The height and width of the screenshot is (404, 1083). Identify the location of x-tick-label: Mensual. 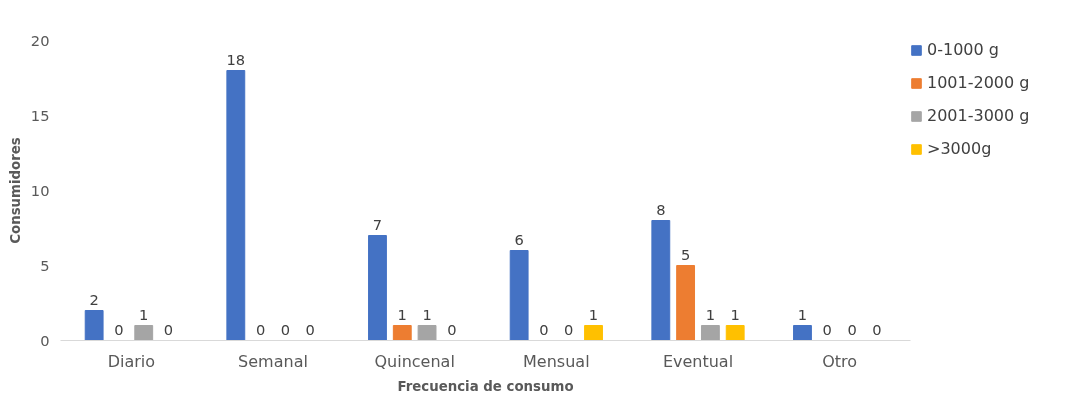
(556, 361).